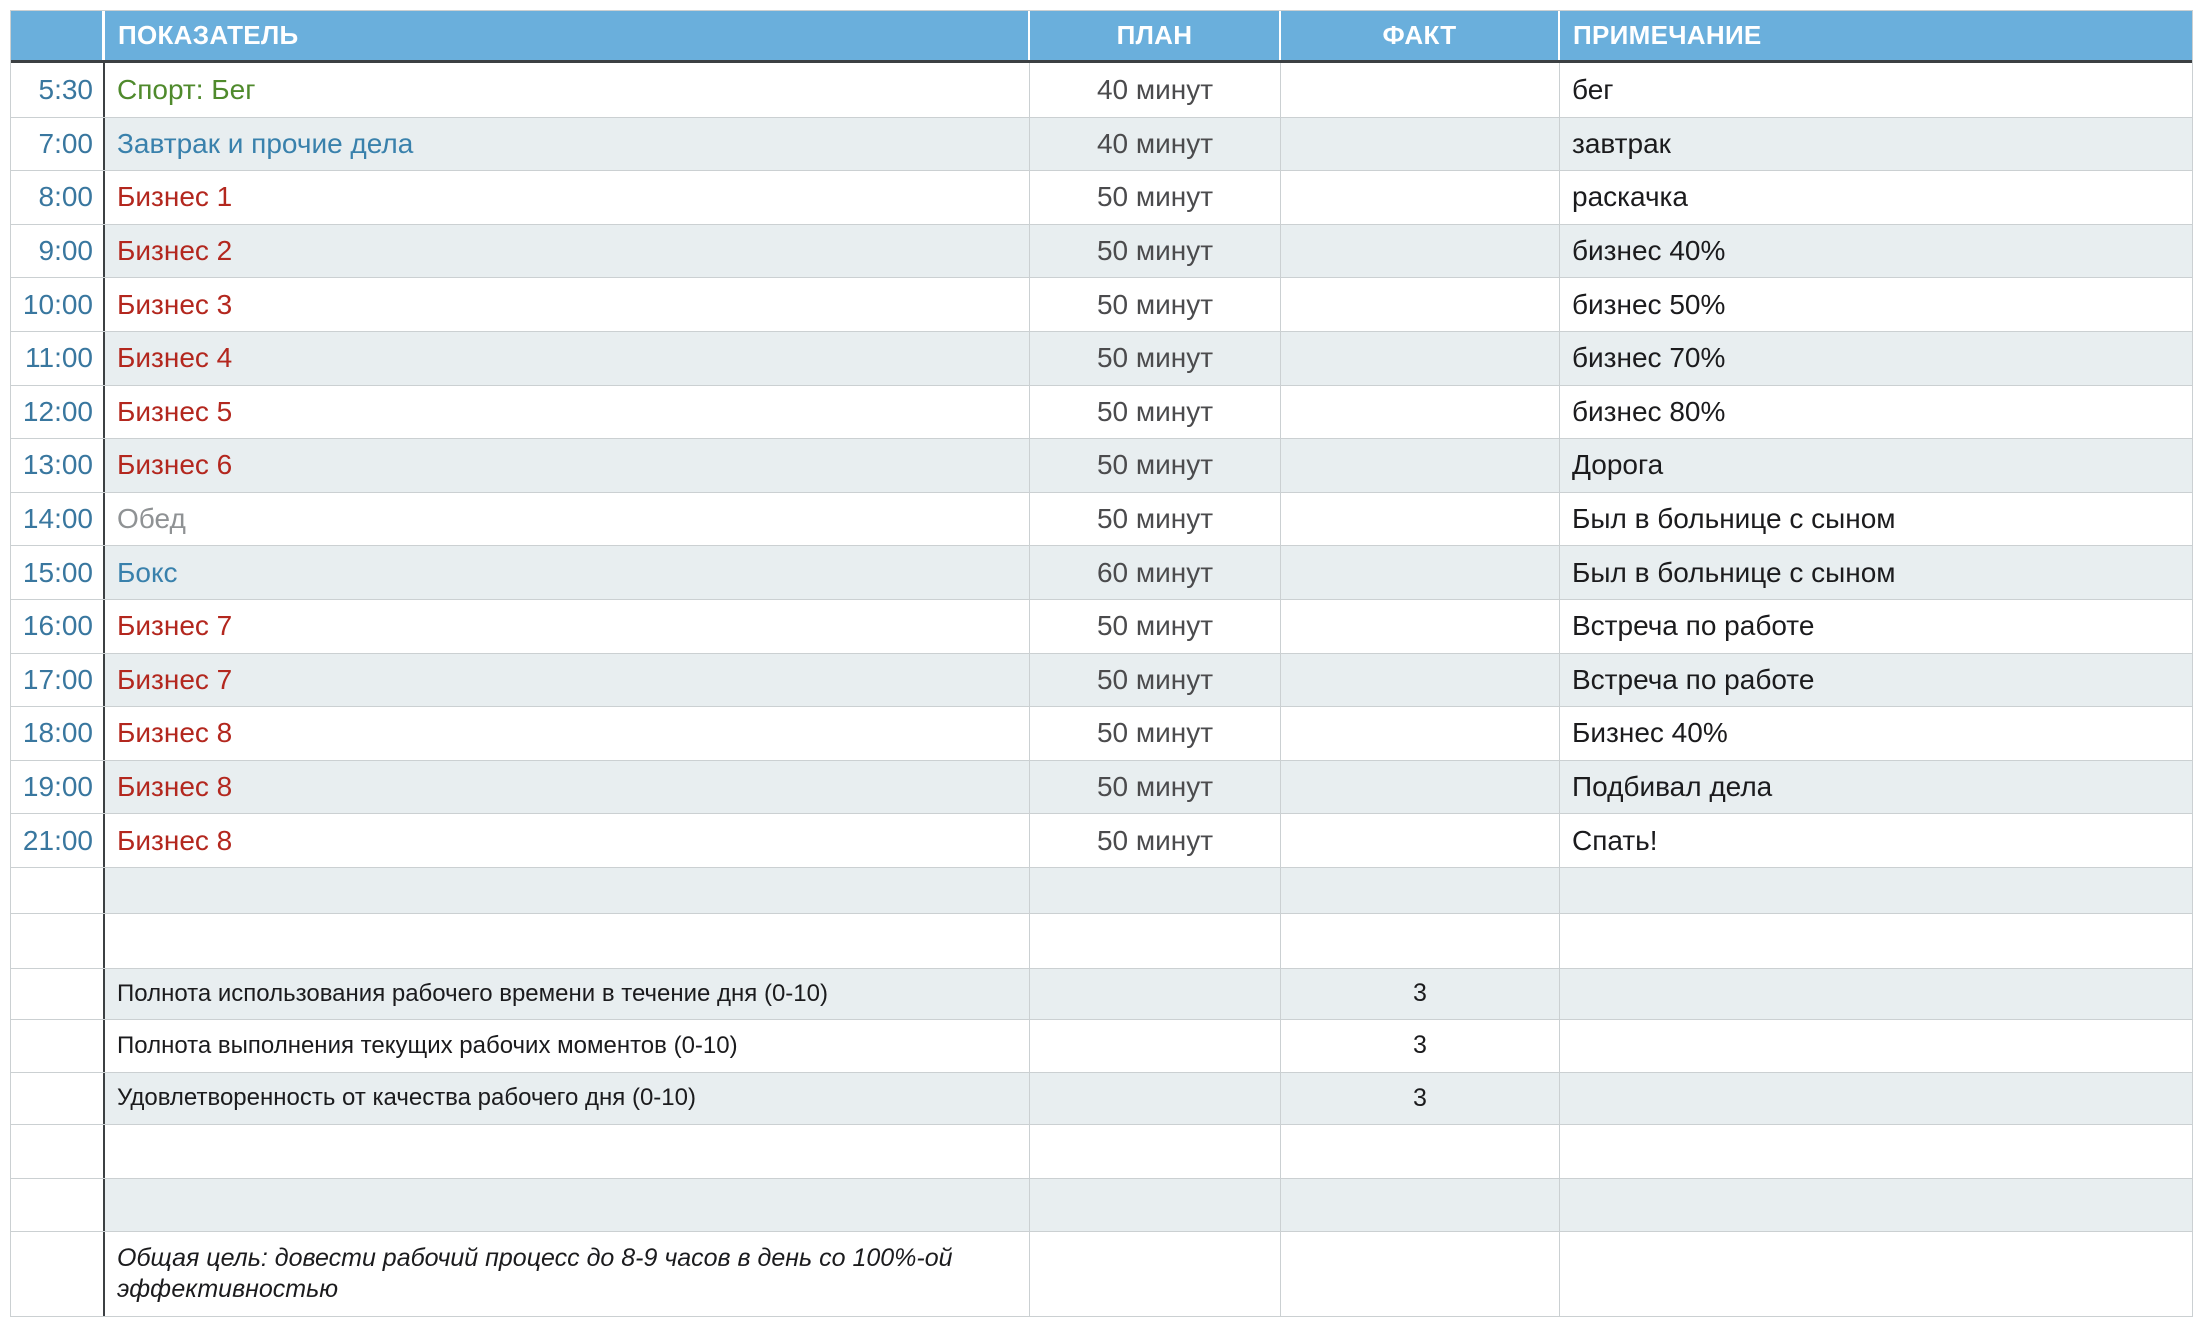 This screenshot has height=1332, width=2204. Describe the element at coordinates (1876, 251) in the screenshot. I see `note-cell: бизнес 40%` at that location.